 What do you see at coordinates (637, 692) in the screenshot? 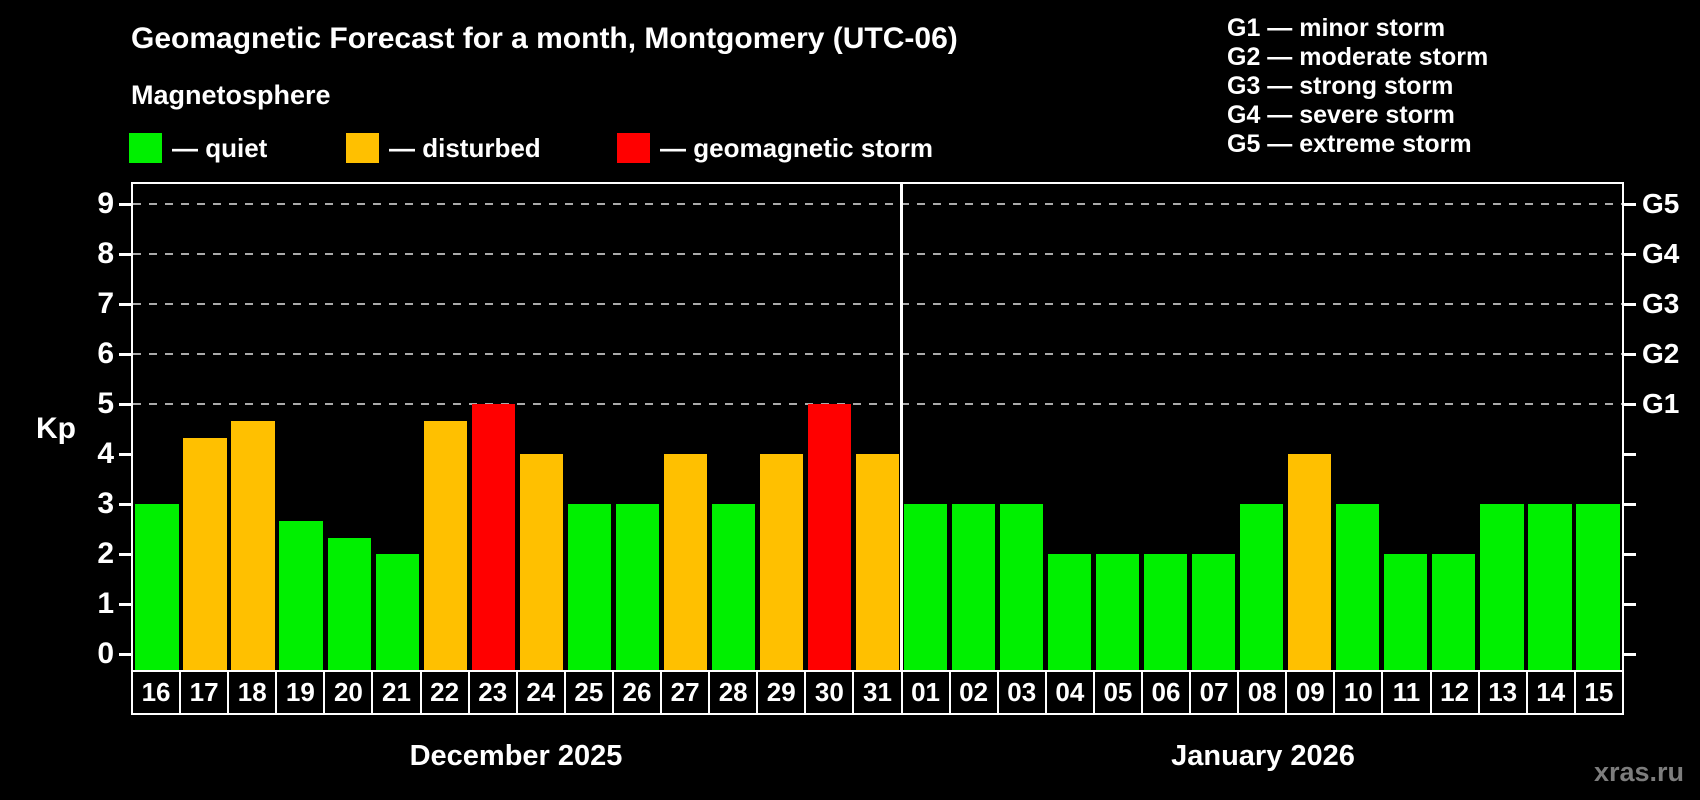
I see `day-label-cell-26: 26` at bounding box center [637, 692].